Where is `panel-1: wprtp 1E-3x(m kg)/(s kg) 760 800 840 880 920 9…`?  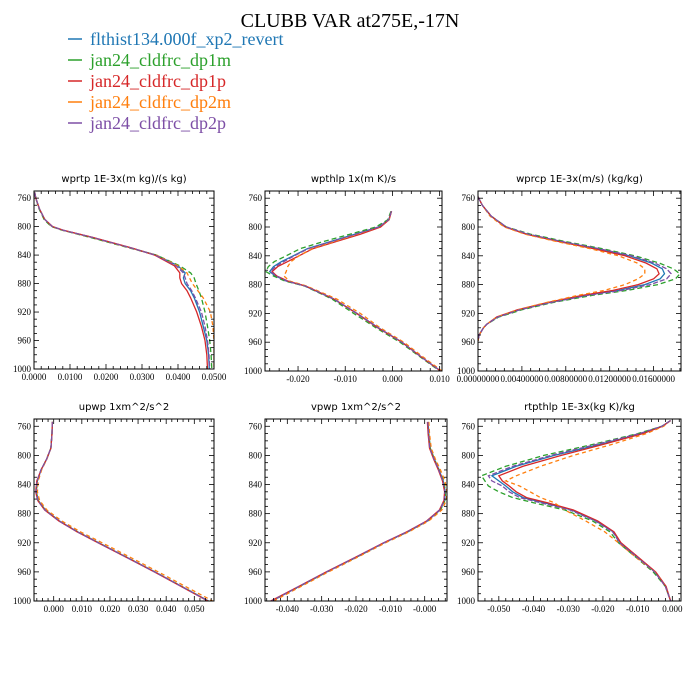 panel-1: wprtp 1E-3x(m kg)/(s kg) 760 800 840 880 920 9… is located at coordinates (120, 278).